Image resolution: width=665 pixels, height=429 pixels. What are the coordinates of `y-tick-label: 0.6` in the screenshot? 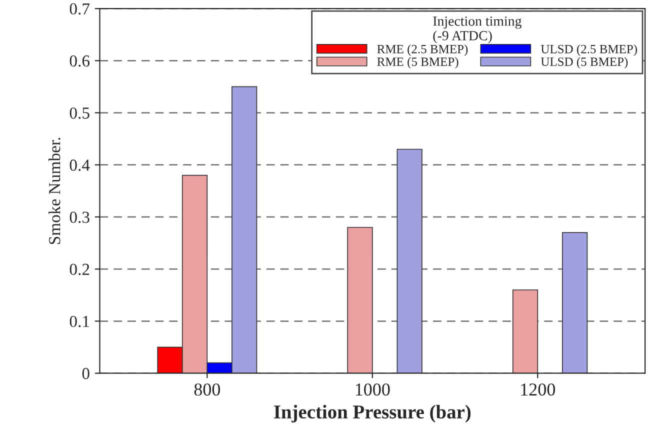 It's located at (80, 61).